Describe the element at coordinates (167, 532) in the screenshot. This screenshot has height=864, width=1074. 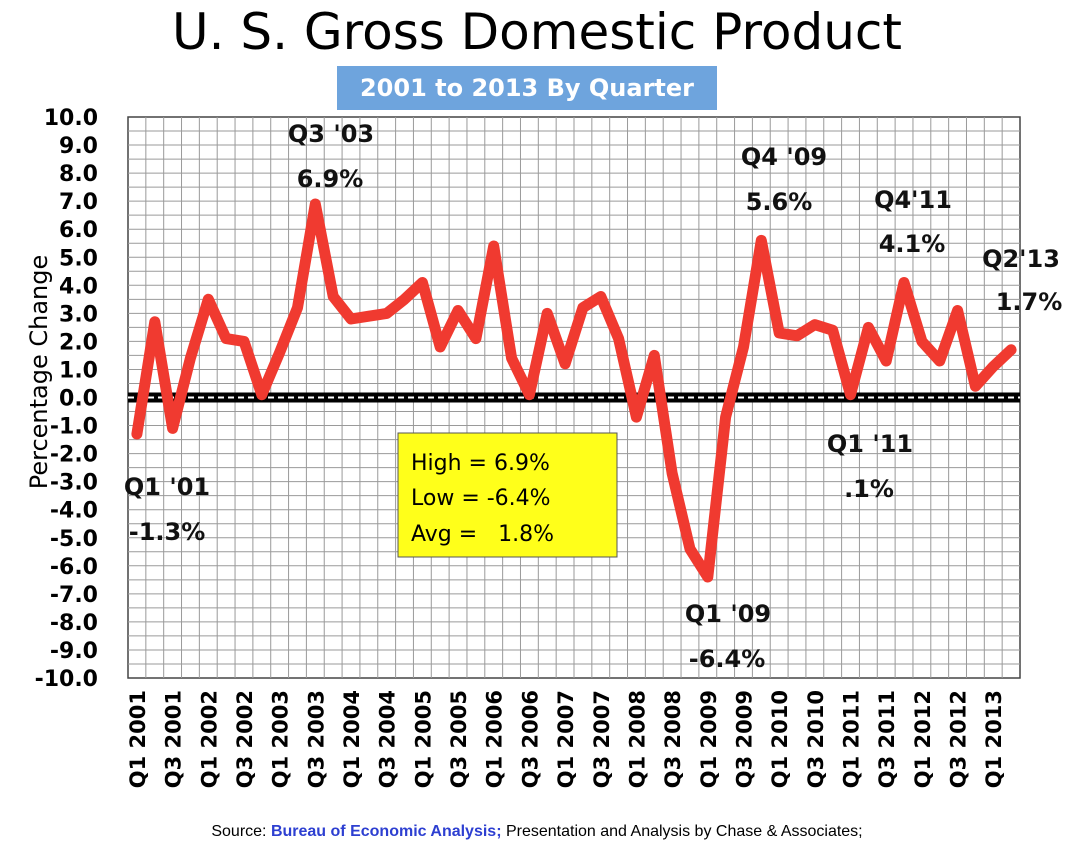
I see `annotation-value: -1.3%` at that location.